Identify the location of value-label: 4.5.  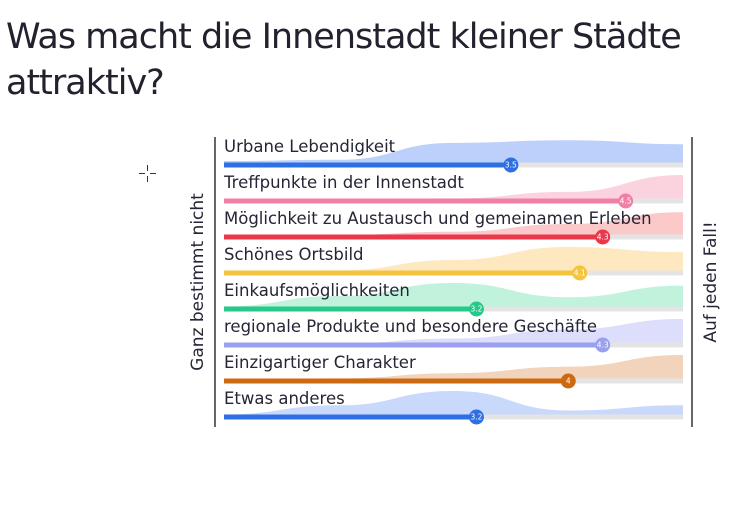
(626, 201).